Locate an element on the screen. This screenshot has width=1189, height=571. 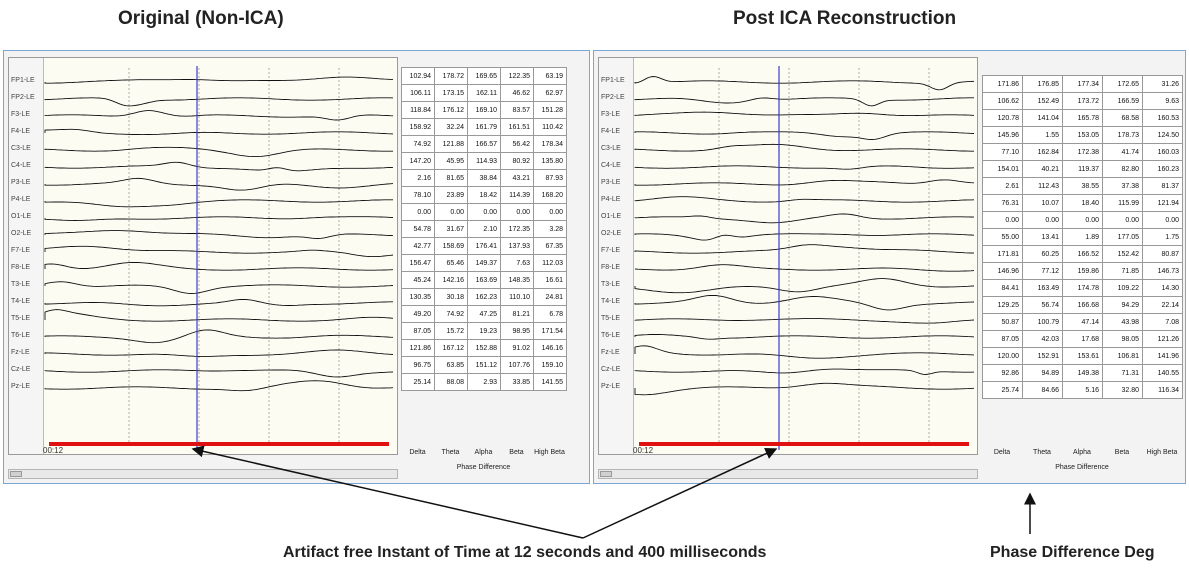
phase-table-row: 156.47 65.46 149.37 7.63 112.03 is located at coordinates (484, 263).